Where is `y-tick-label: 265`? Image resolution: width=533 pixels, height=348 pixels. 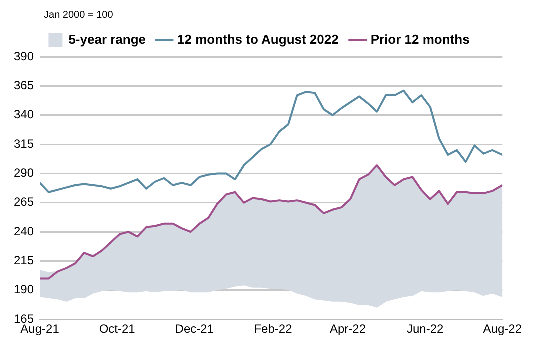 y-tick-label: 265 is located at coordinates (24, 202).